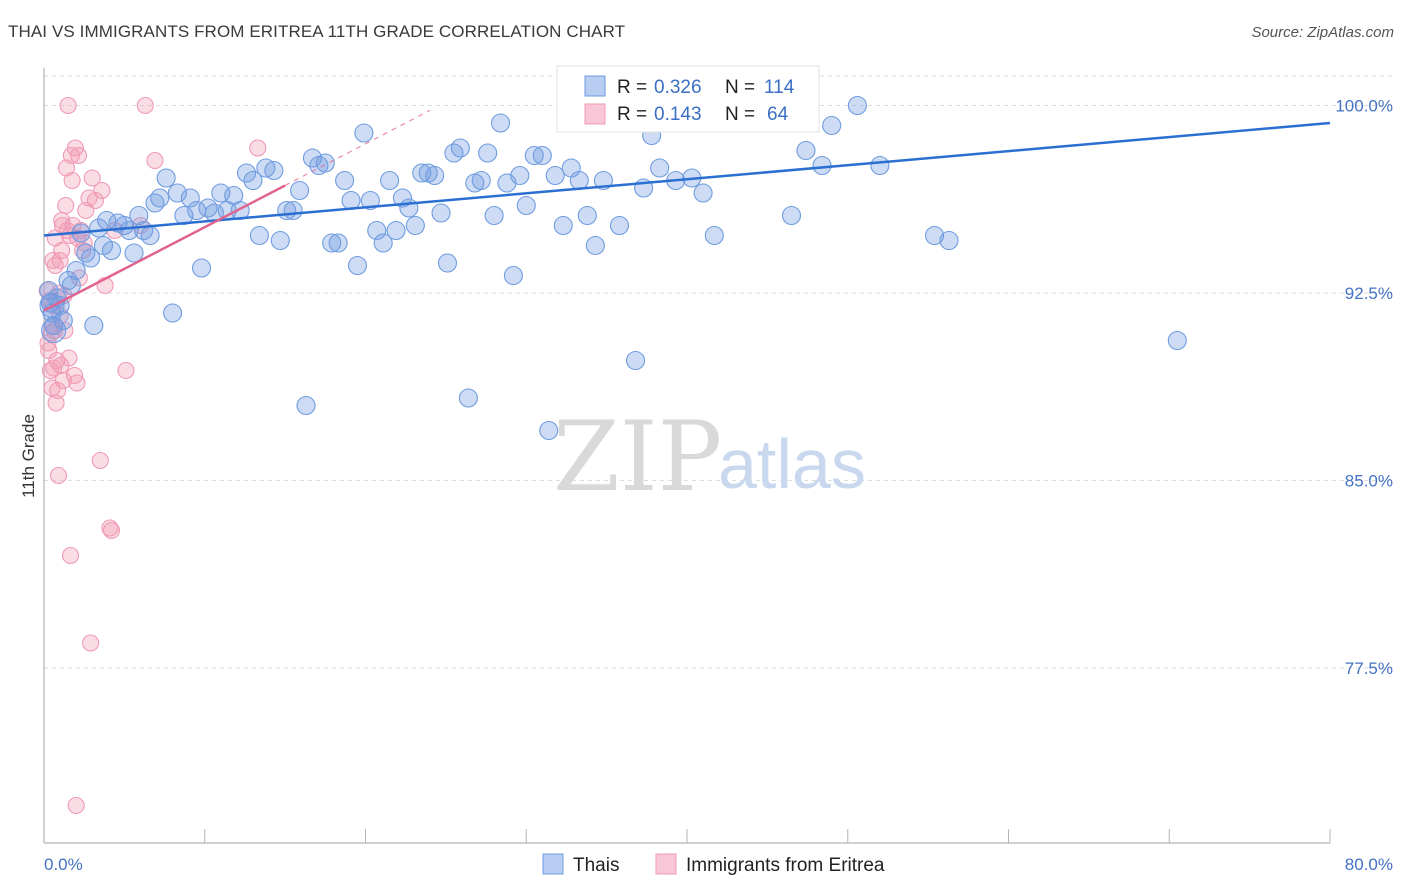 Image resolution: width=1406 pixels, height=892 pixels. Describe the element at coordinates (778, 114) in the screenshot. I see `legend-n-value-eritrea: 64` at that location.